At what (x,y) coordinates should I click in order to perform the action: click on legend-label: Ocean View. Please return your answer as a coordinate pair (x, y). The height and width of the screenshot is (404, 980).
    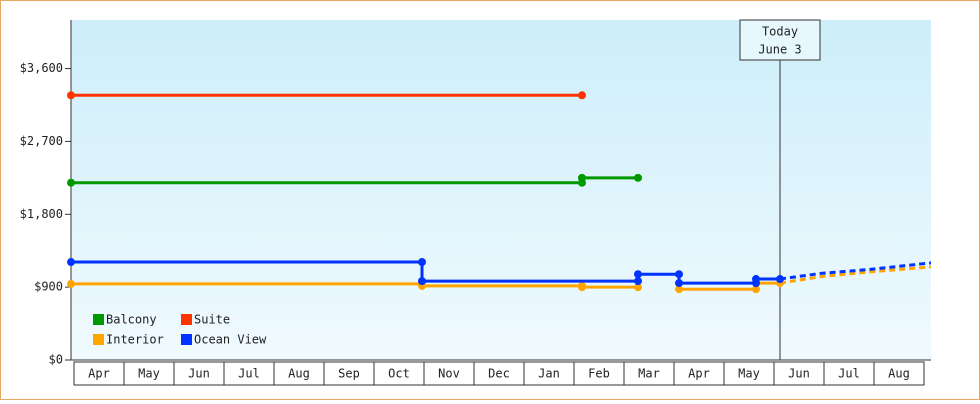
    Looking at the image, I should click on (230, 340).